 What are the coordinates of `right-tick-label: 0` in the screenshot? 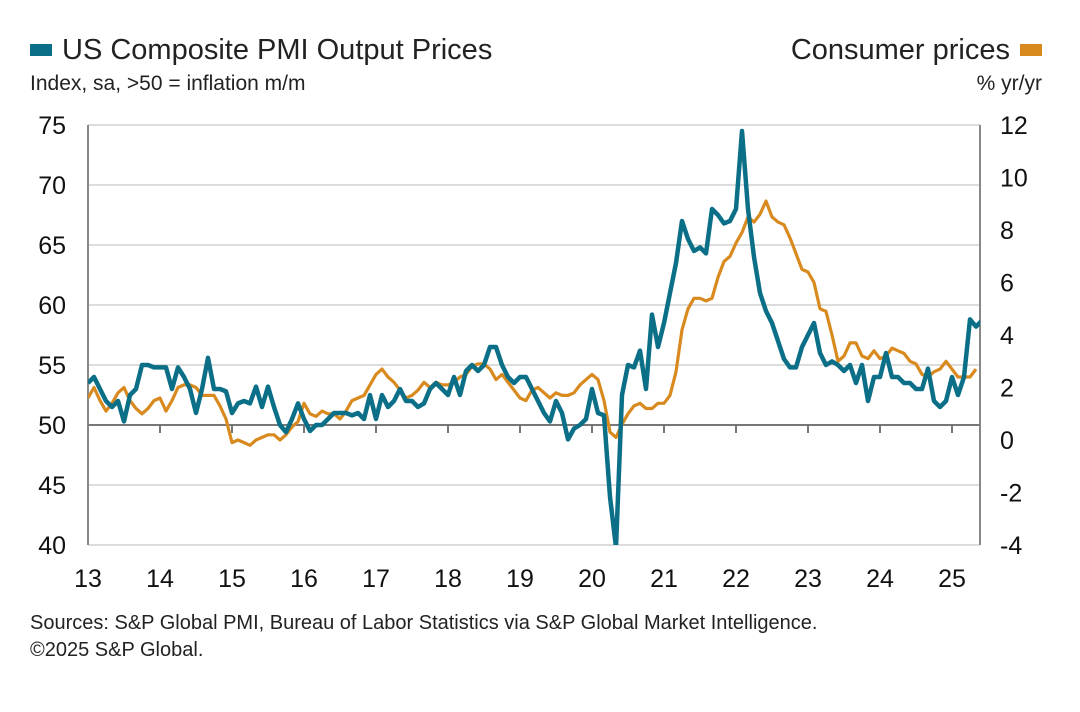 It's located at (1007, 441).